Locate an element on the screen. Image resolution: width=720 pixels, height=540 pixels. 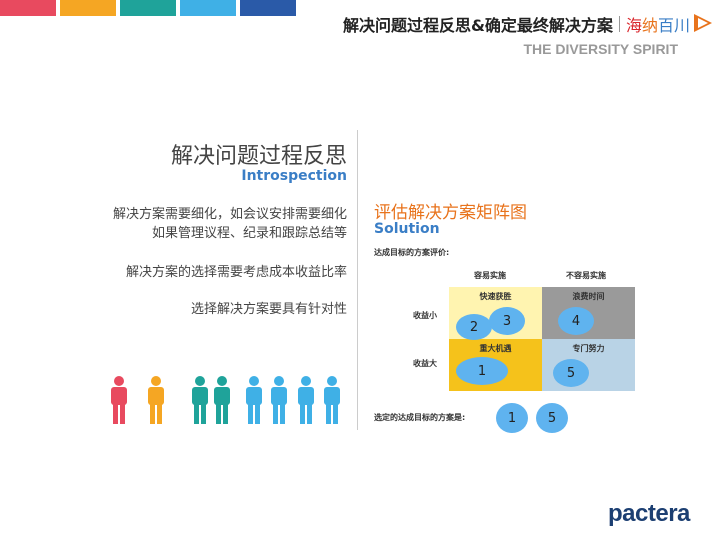
brand-char-1: 海 is located at coordinates (633, 25).